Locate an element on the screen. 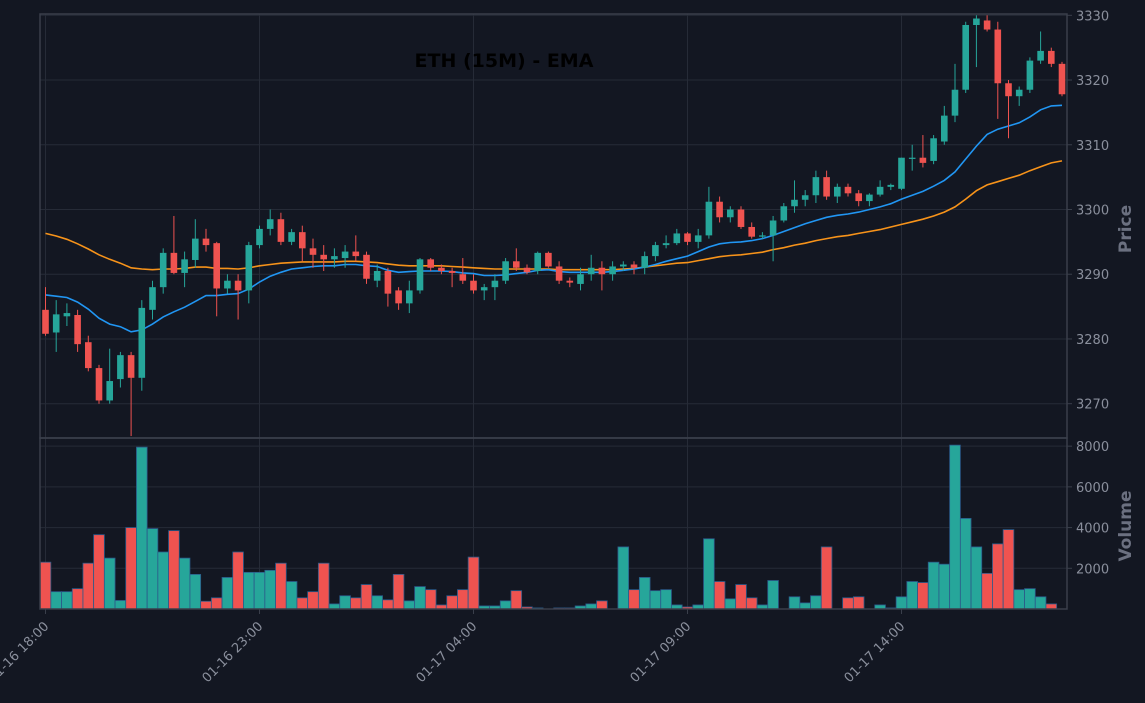 This screenshot has width=1145, height=703. price-tick-label: 3330 is located at coordinates (1092, 16).